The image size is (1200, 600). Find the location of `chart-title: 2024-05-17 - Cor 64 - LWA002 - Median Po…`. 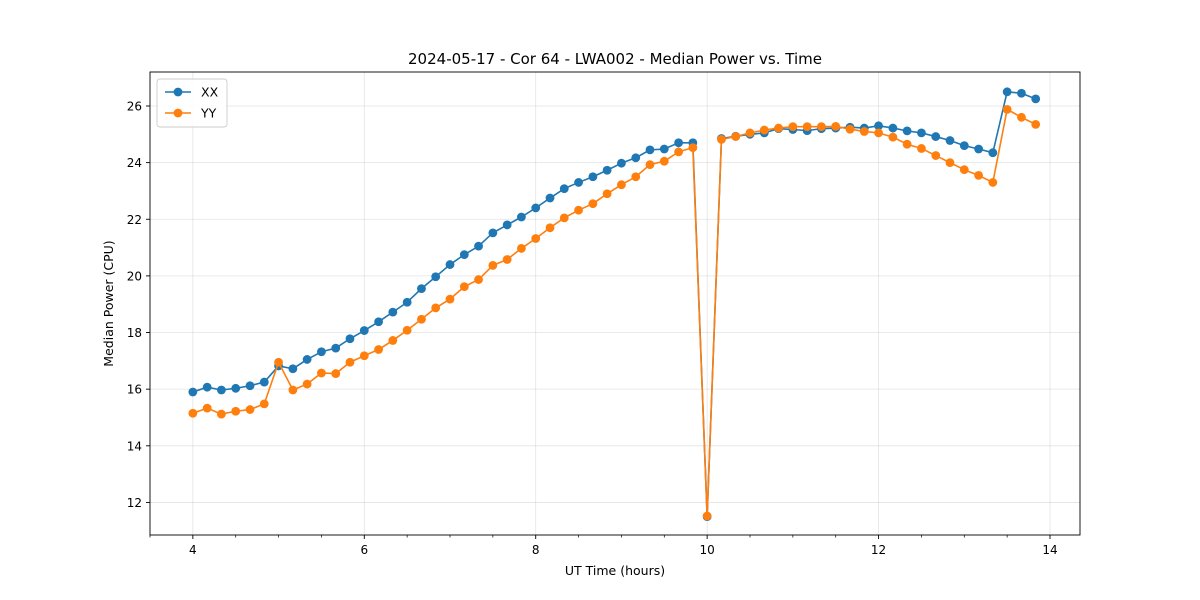

chart-title: 2024-05-17 - Cor 64 - LWA002 - Median Po… is located at coordinates (615, 59).